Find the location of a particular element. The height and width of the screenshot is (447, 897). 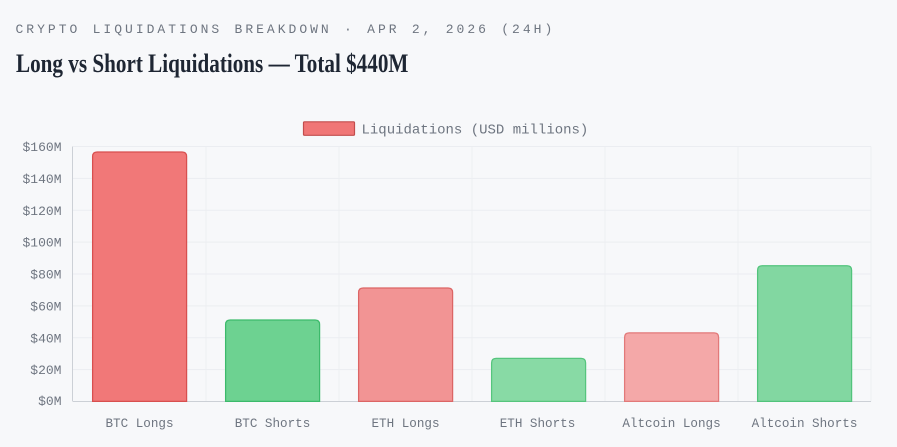

svg-text: Altcoin Shorts is located at coordinates (805, 424).